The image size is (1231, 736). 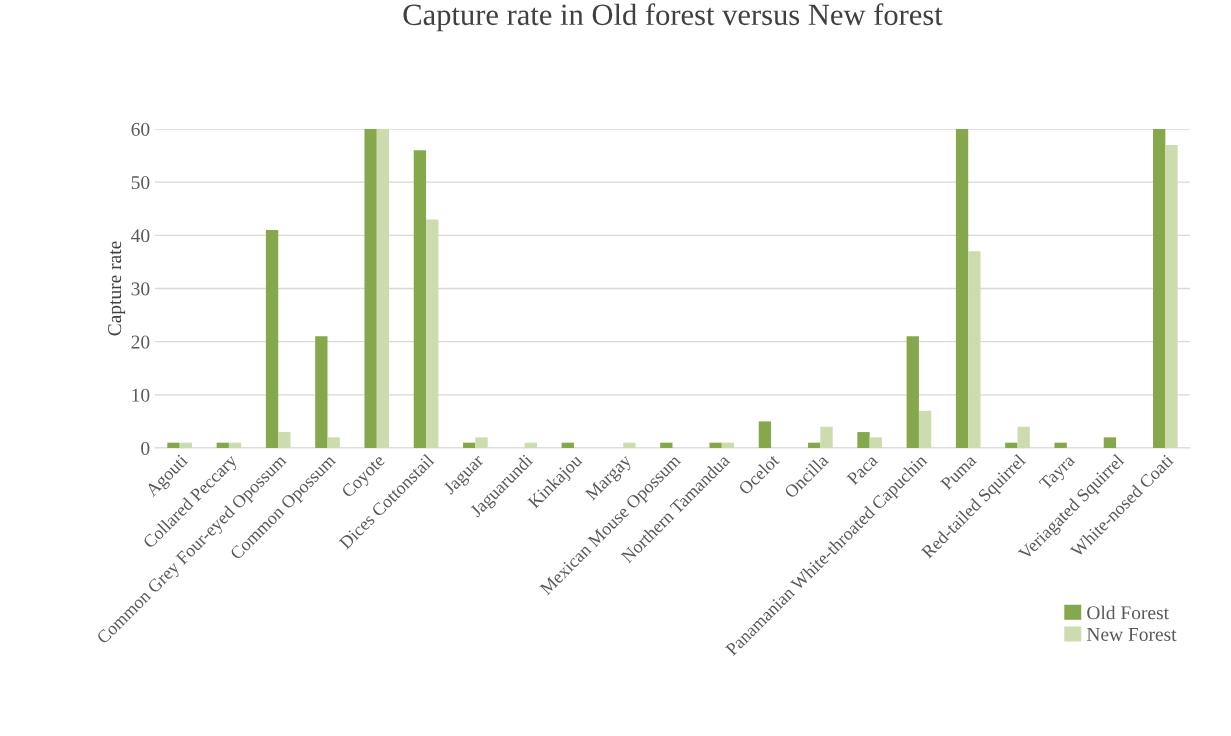 What do you see at coordinates (1131, 634) in the screenshot?
I see `legend-label: New Forest` at bounding box center [1131, 634].